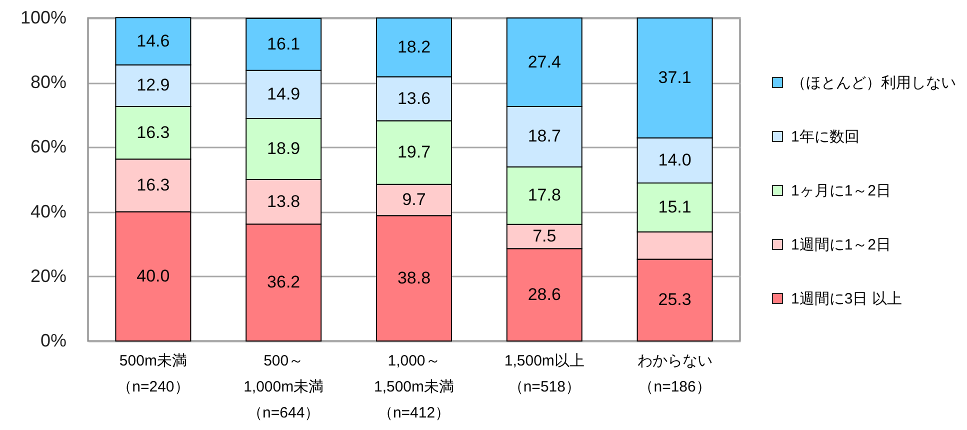 This screenshot has height=430, width=967. Describe the element at coordinates (675, 300) in the screenshot. I see `data-label: 25.3` at that location.